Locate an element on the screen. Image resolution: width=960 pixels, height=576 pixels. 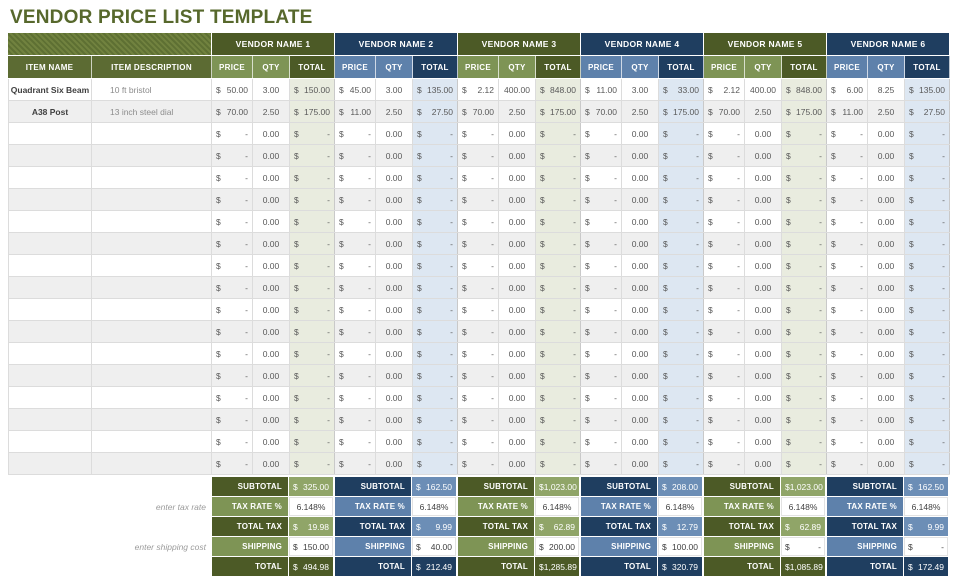
item-description-cell: 10 ft bristol is located at coordinates (152, 89).